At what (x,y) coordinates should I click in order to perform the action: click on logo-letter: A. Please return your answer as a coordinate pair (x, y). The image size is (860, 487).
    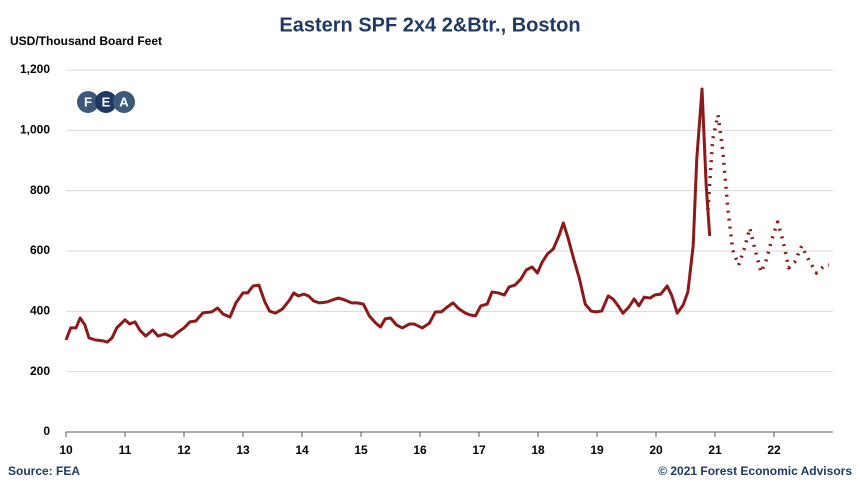
    Looking at the image, I should click on (124, 101).